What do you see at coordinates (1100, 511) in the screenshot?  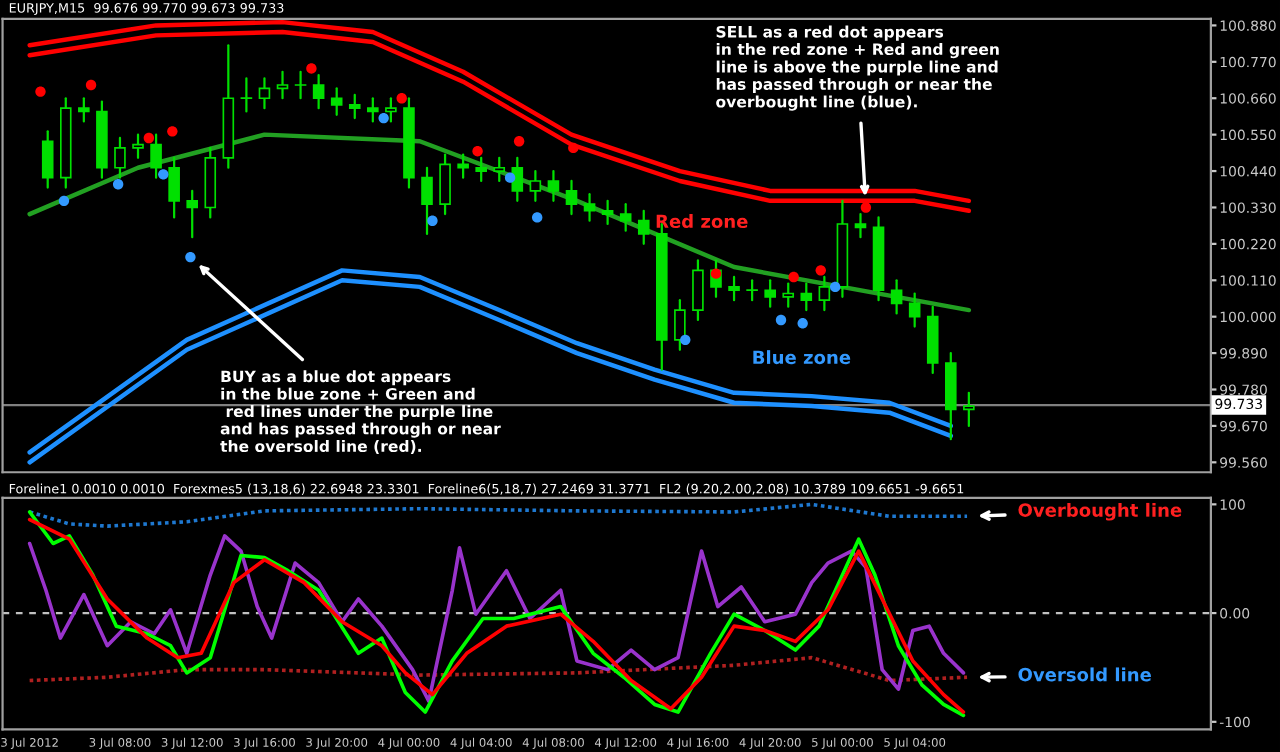 I see `annotation: Overbought line` at bounding box center [1100, 511].